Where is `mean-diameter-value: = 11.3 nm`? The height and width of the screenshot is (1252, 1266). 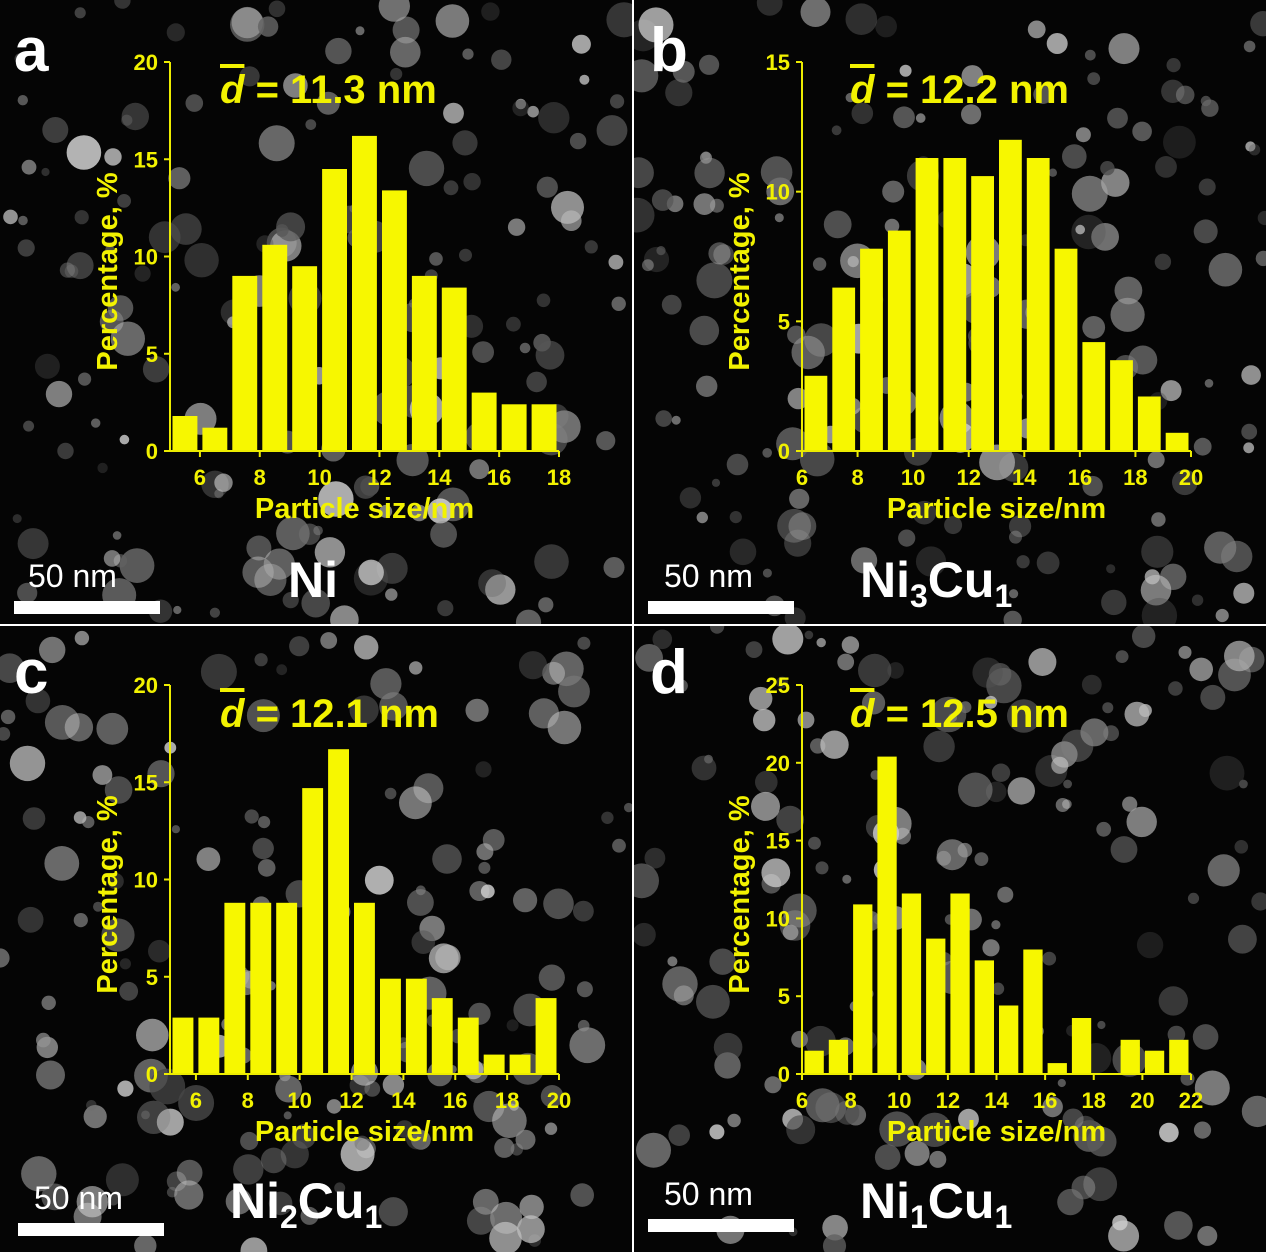 mean-diameter-value: = 11.3 nm is located at coordinates (346, 90).